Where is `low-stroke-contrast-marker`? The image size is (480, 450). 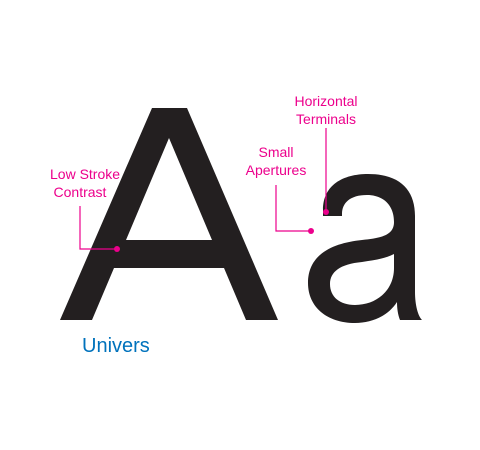
low-stroke-contrast-marker is located at coordinates (117, 249).